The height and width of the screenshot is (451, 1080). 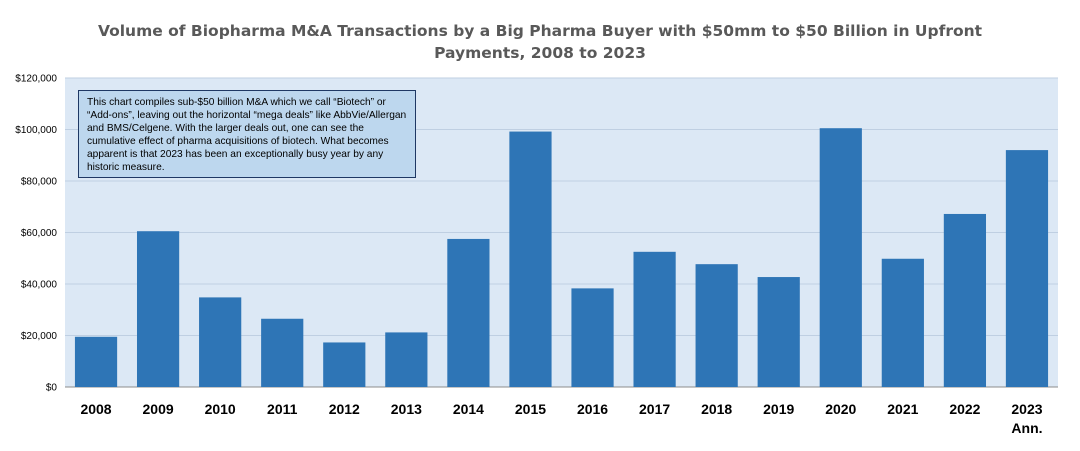 What do you see at coordinates (592, 337) in the screenshot?
I see `bar-2016` at bounding box center [592, 337].